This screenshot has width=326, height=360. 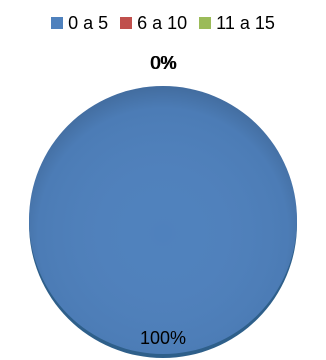 I want to click on chart-legend: 0 a 5 6 a 10 11 a 15, so click(x=163, y=23).